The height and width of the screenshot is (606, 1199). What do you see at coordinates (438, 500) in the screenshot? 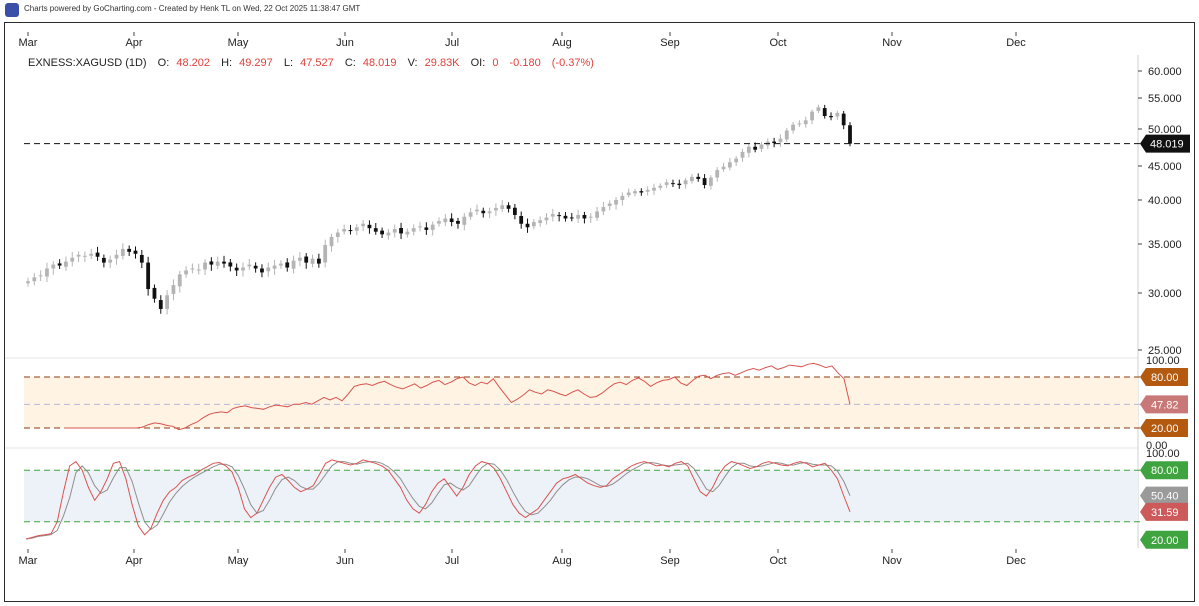
I see `stoch-d-line` at bounding box center [438, 500].